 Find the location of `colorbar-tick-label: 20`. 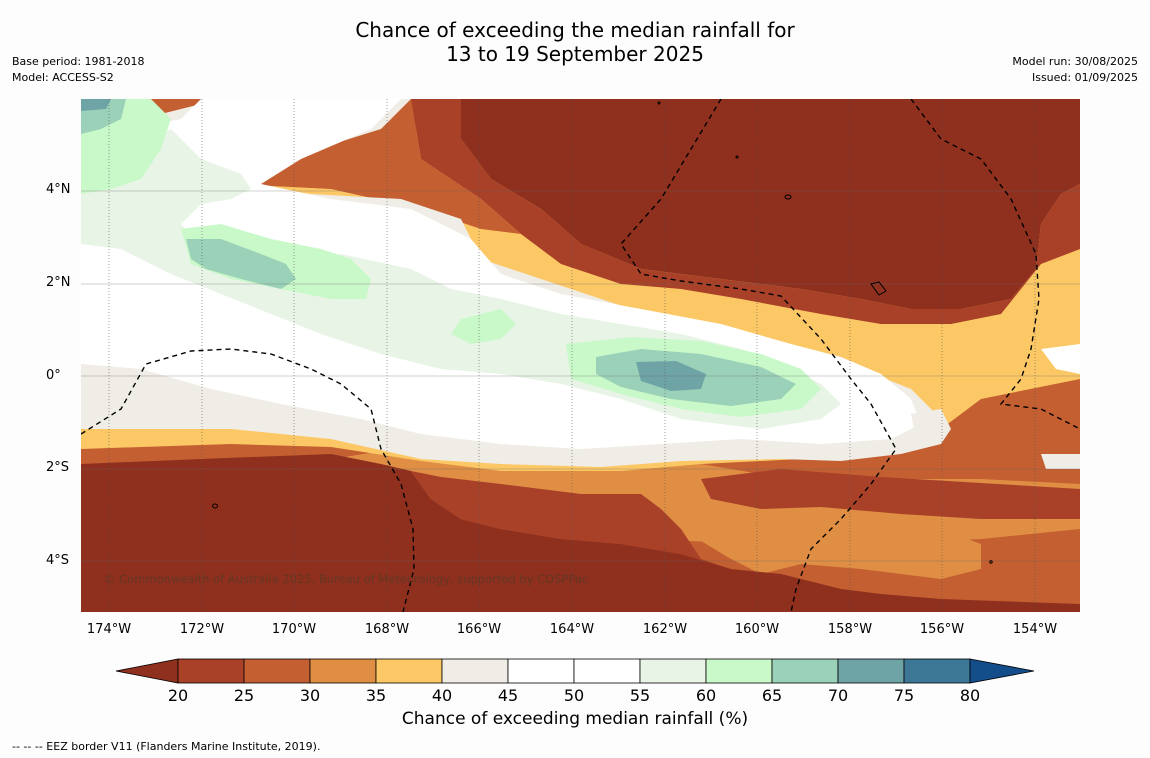

colorbar-tick-label: 20 is located at coordinates (178, 695).